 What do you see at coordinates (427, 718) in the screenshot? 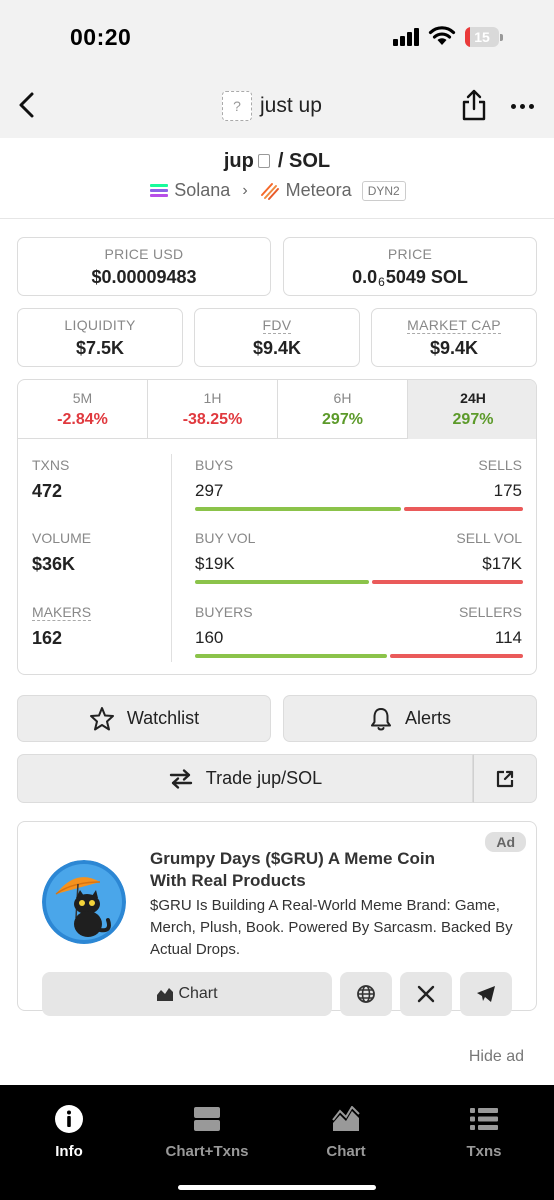
I see `alerts-label: Alerts` at bounding box center [427, 718].